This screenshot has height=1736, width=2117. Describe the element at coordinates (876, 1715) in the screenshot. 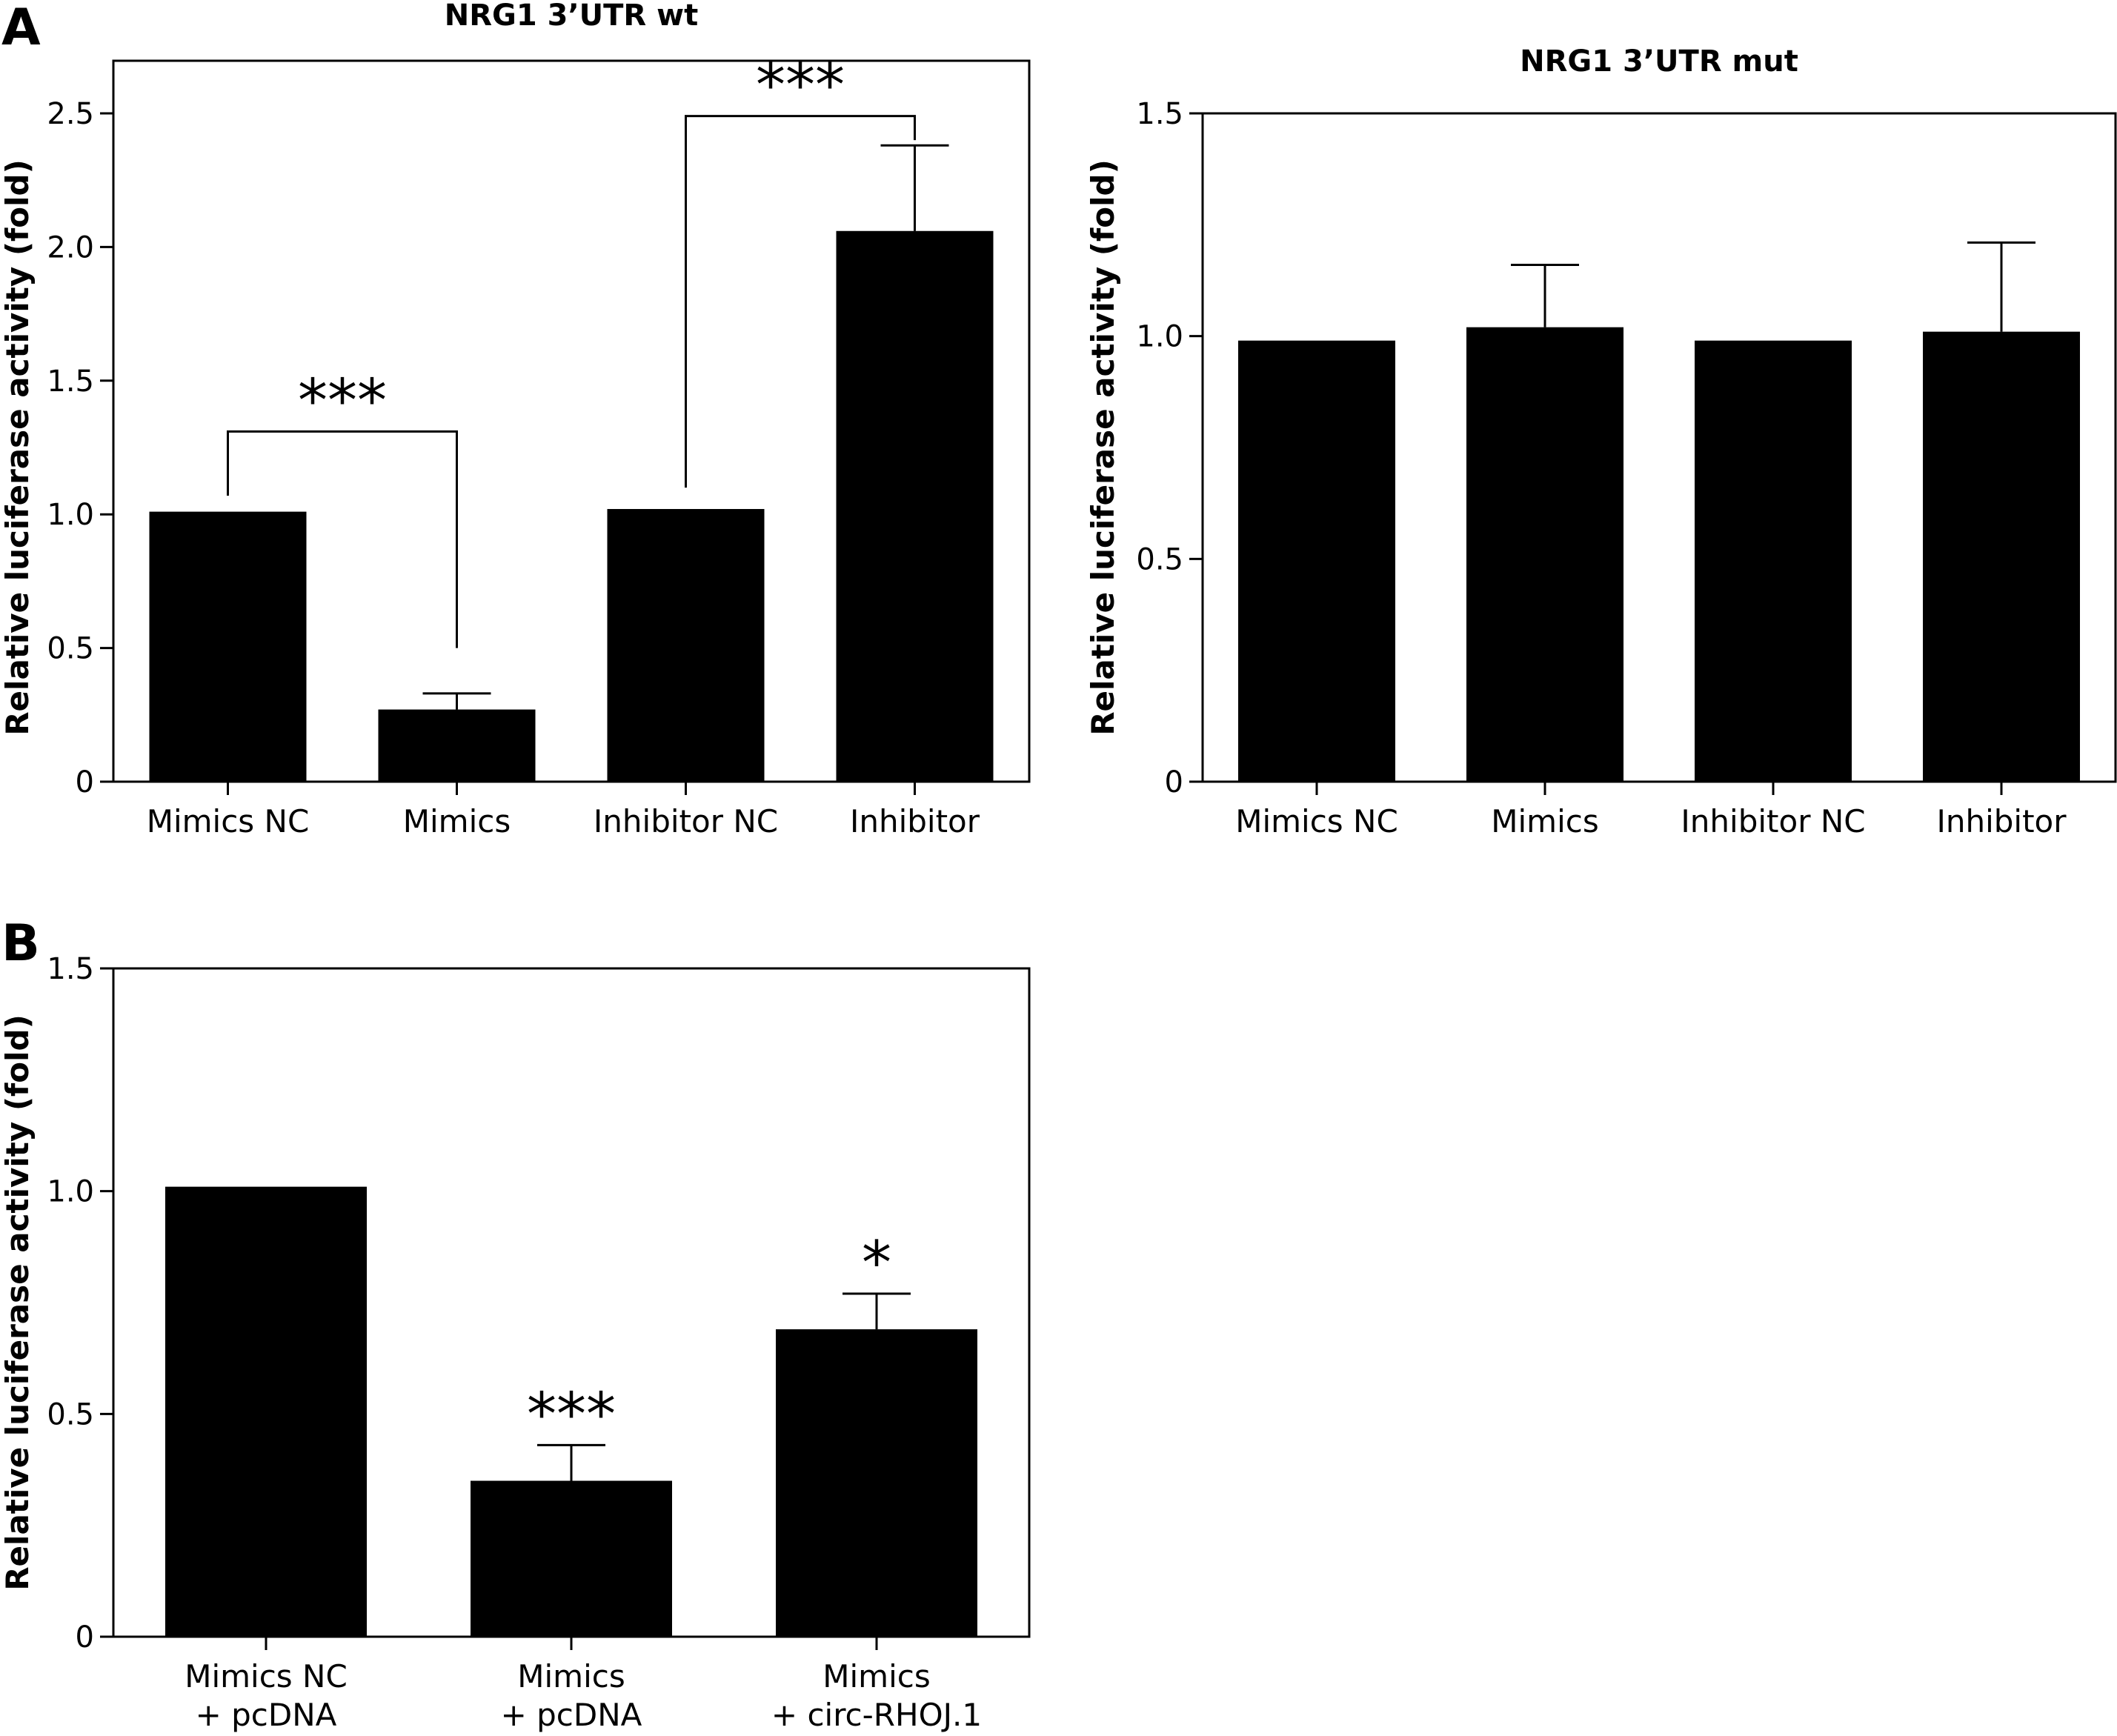

I see `category-label: + circ-RHOJ.1` at that location.